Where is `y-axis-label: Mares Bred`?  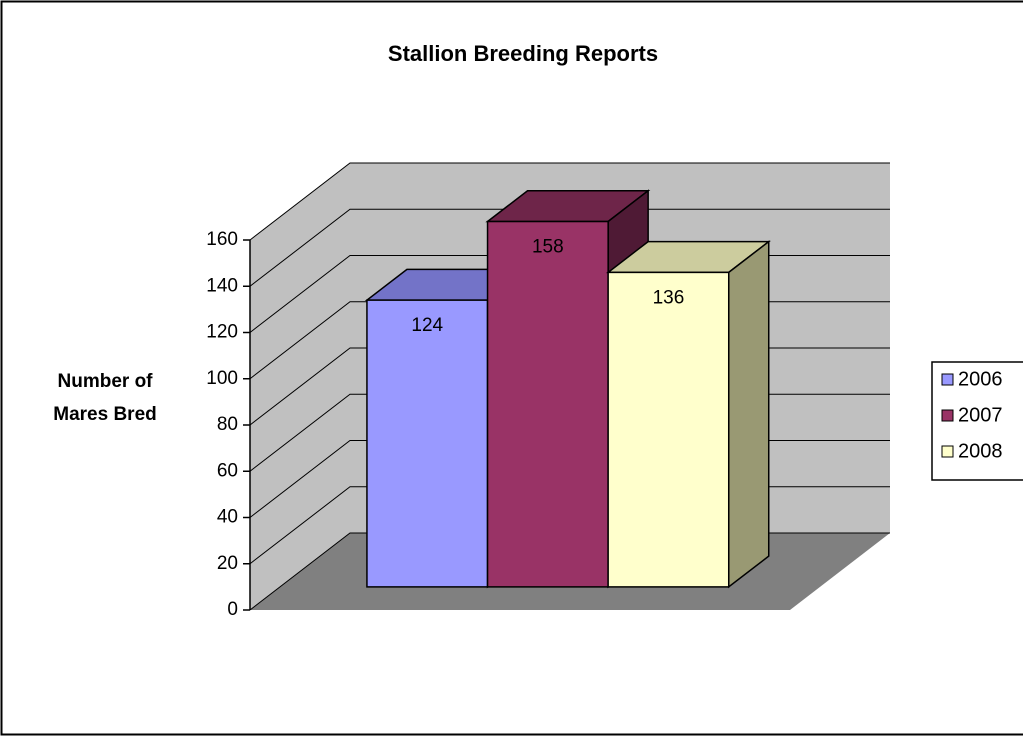 y-axis-label: Mares Bred is located at coordinates (105, 414).